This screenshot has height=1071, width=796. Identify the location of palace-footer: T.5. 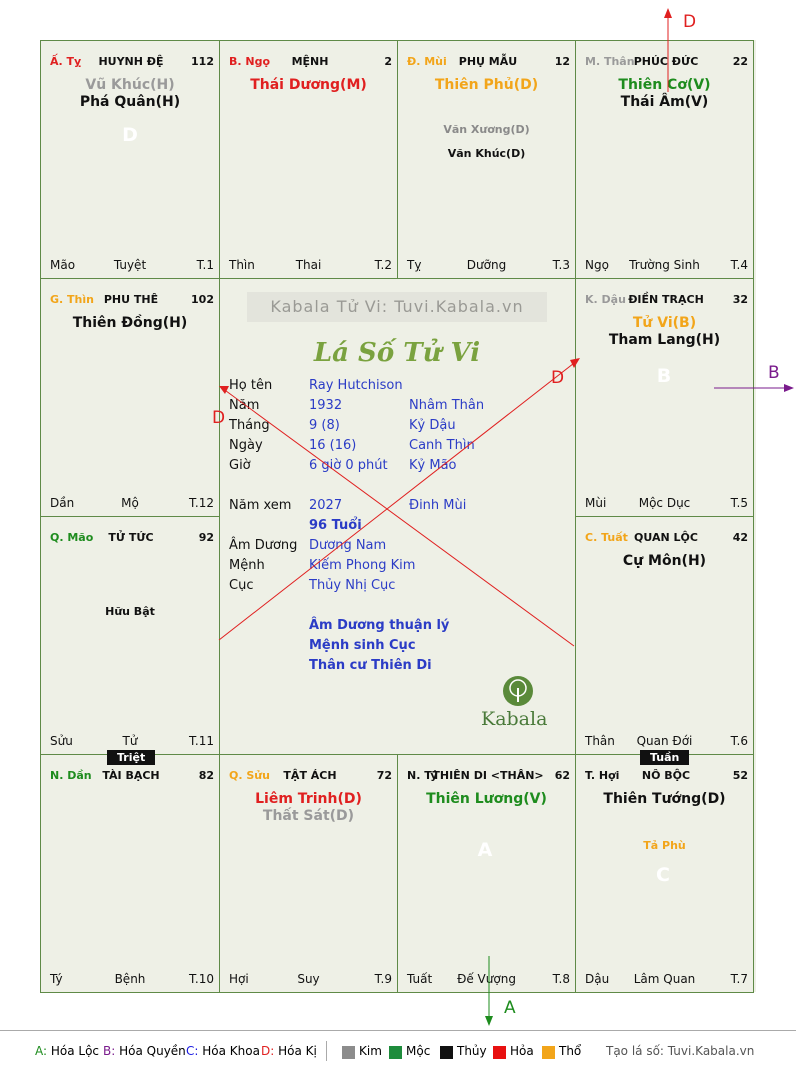
(739, 503).